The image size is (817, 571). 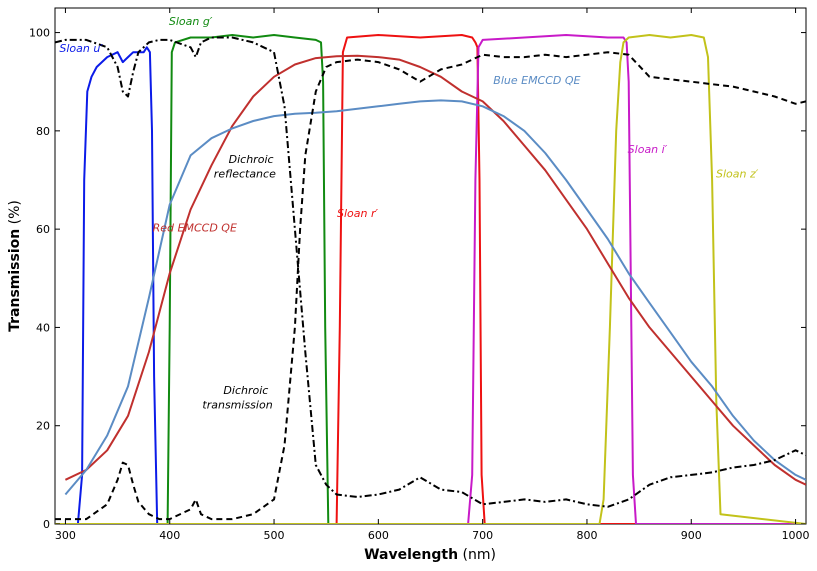 What do you see at coordinates (43, 229) in the screenshot?
I see `y-tick-label: 60` at bounding box center [43, 229].